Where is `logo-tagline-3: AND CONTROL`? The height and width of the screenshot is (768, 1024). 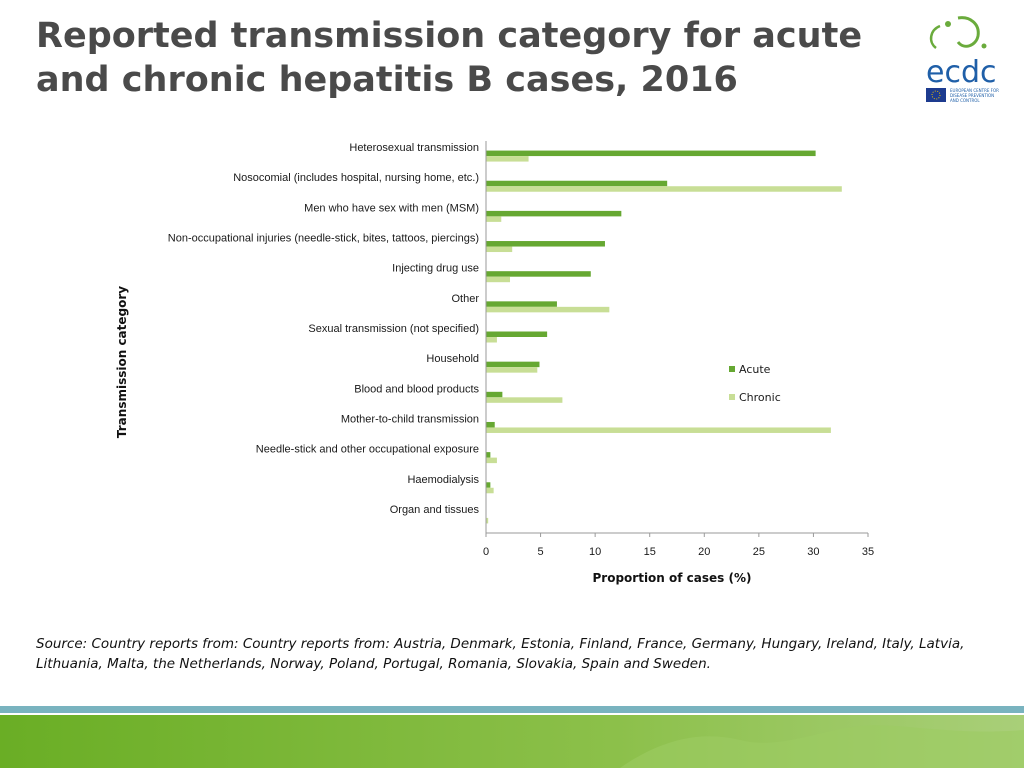
logo-tagline-3: AND CONTROL is located at coordinates (965, 100).